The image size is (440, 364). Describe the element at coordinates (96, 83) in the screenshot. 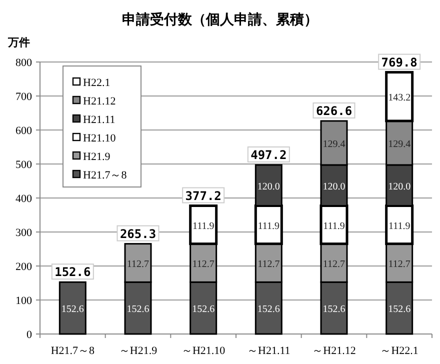

I see `legend-label: H22.1` at that location.